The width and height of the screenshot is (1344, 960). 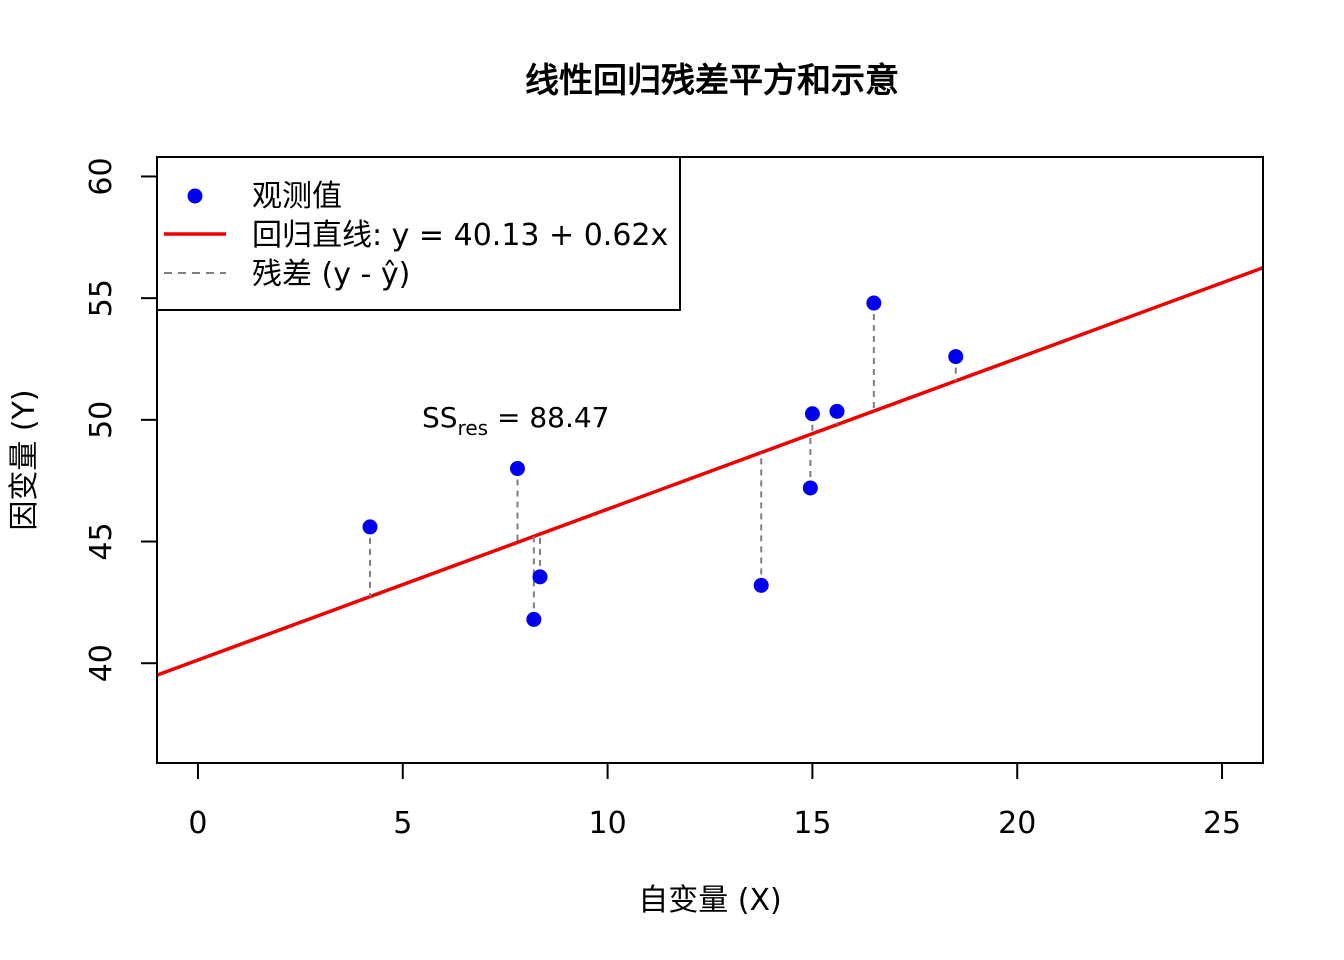 What do you see at coordinates (1222, 823) in the screenshot?
I see `x-tick-label: 25` at bounding box center [1222, 823].